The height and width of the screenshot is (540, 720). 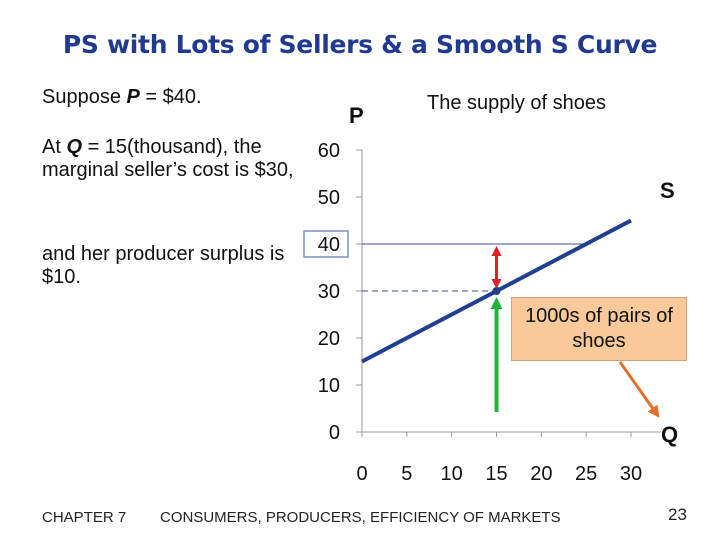 I want to click on marginal-seller-point, so click(x=496, y=291).